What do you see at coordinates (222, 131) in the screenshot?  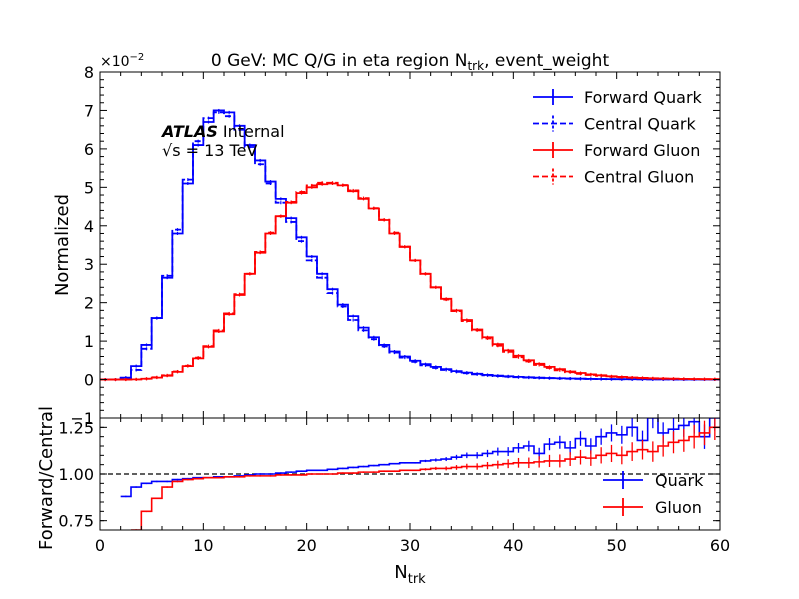 I see `atlas-label: ATLAS Internal` at bounding box center [222, 131].